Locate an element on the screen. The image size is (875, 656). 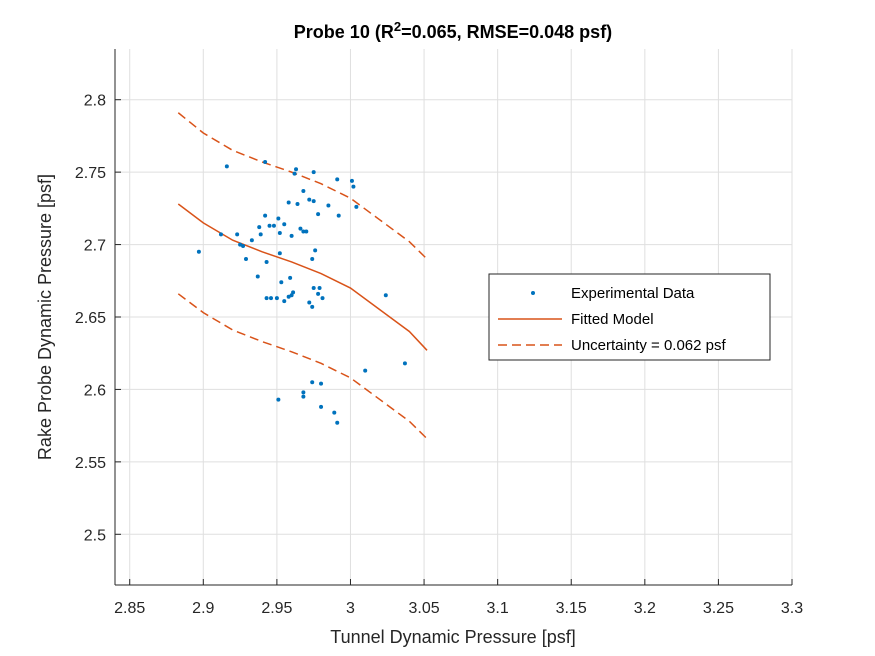
y-tick-label: 2.75 is located at coordinates (90, 173).